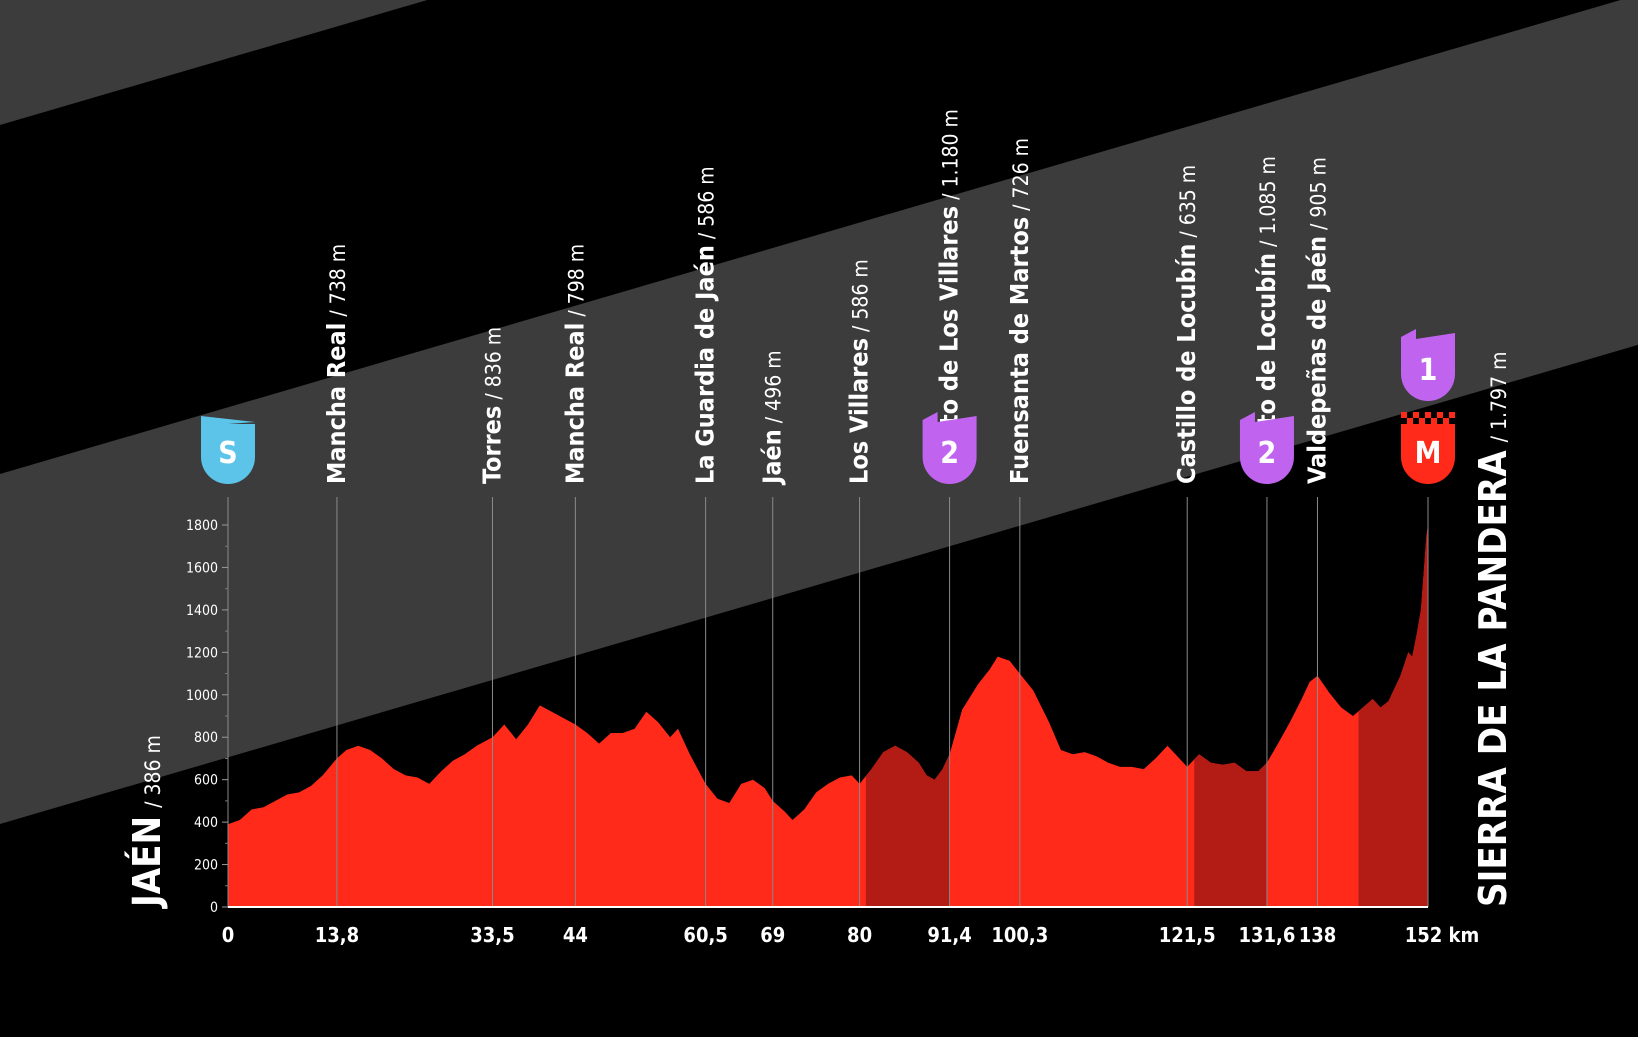 The width and height of the screenshot is (1638, 1037). Describe the element at coordinates (859, 411) in the screenshot. I see `waypoint-name: Los Villares` at that location.